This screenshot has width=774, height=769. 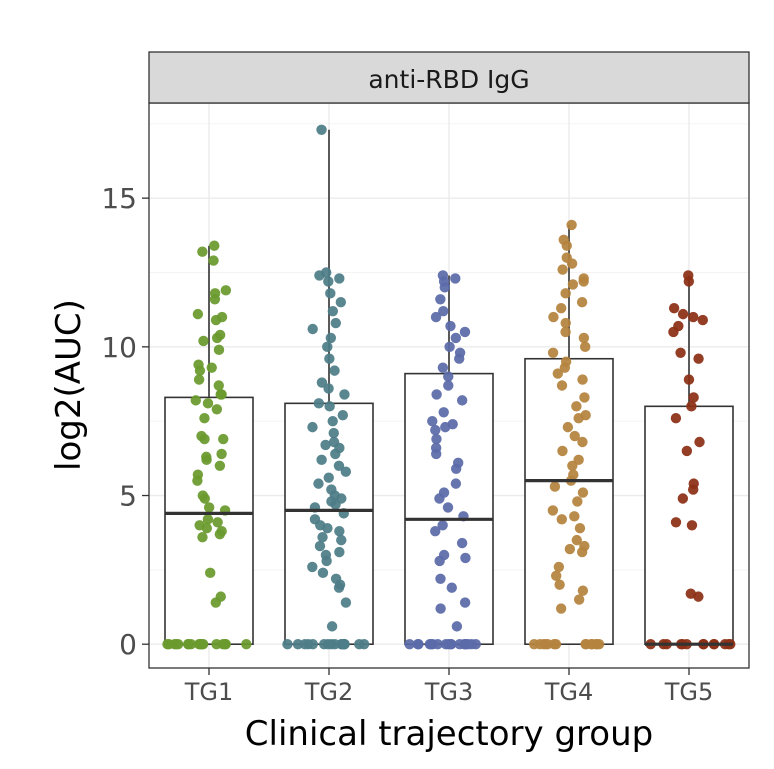 What do you see at coordinates (69, 385) in the screenshot?
I see `y-axis-title: log2(AUC)` at bounding box center [69, 385].